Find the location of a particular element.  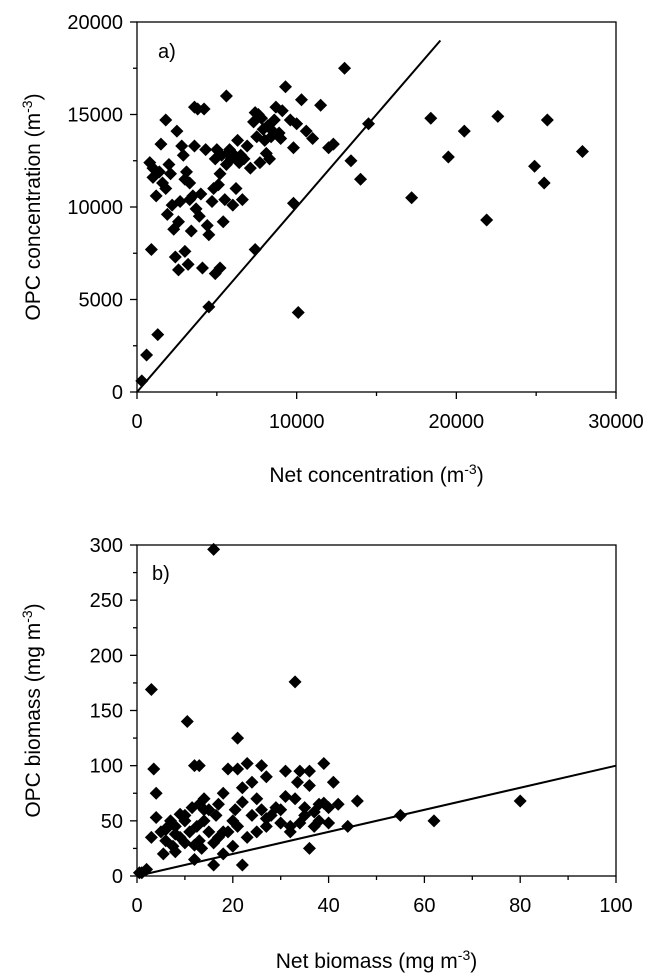

panel-label: a) is located at coordinates (167, 52).